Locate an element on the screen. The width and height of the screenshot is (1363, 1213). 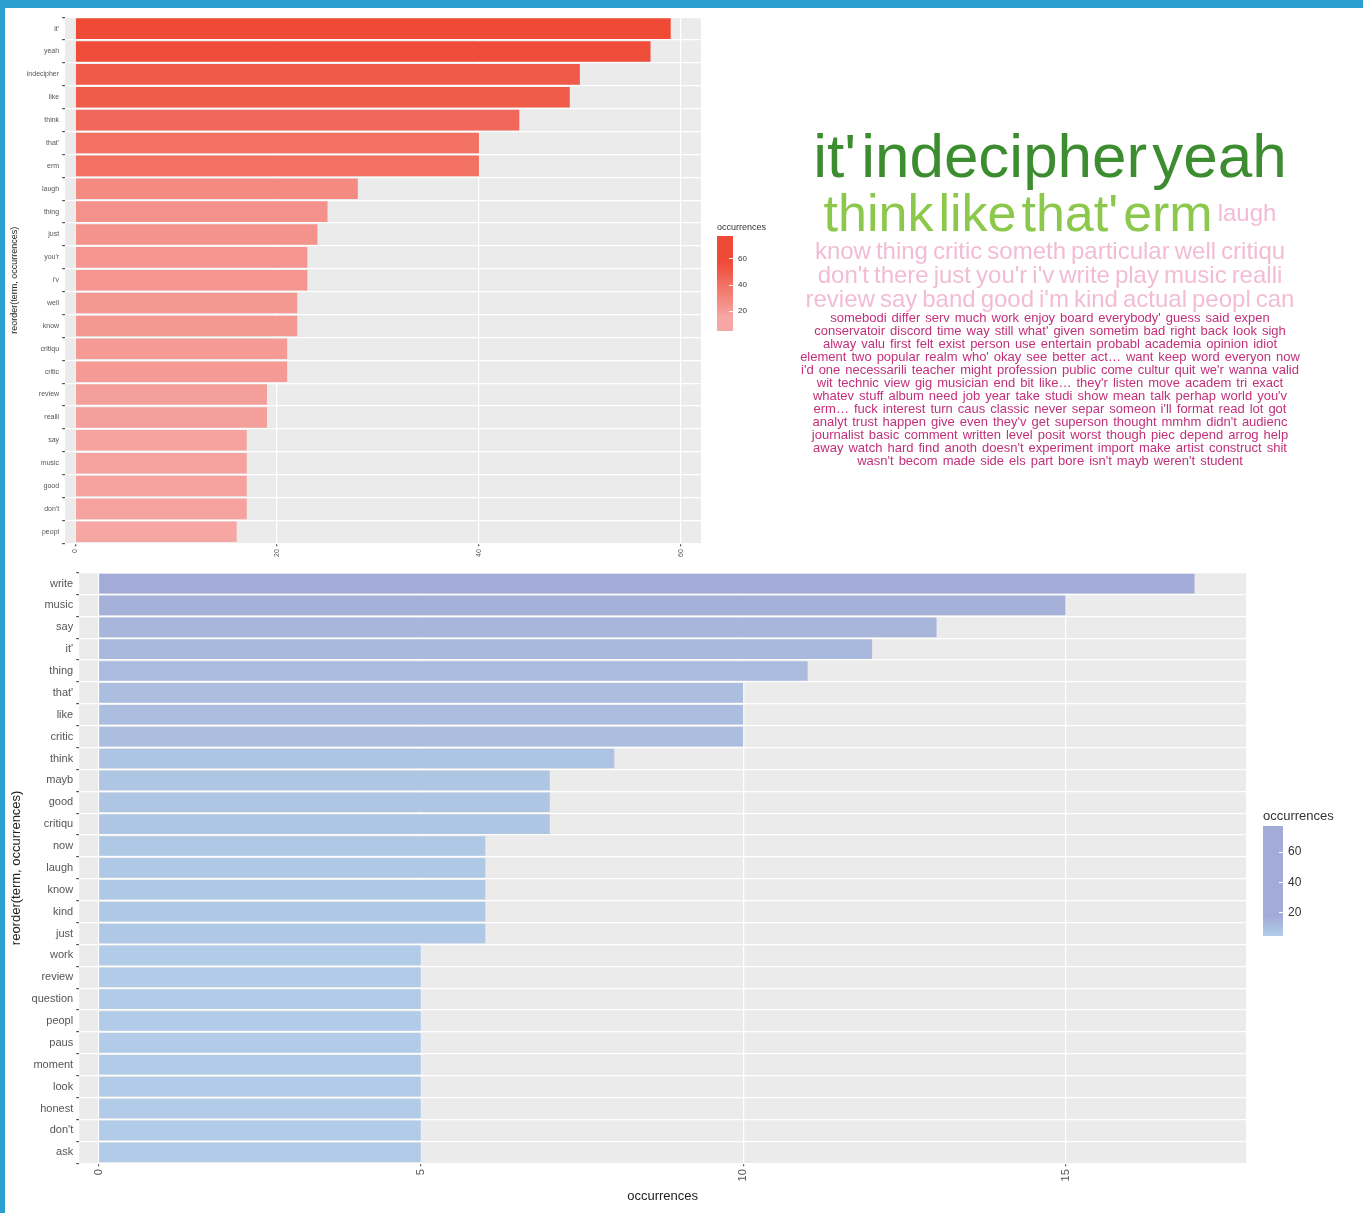
text: analyt is located at coordinates (830, 421).